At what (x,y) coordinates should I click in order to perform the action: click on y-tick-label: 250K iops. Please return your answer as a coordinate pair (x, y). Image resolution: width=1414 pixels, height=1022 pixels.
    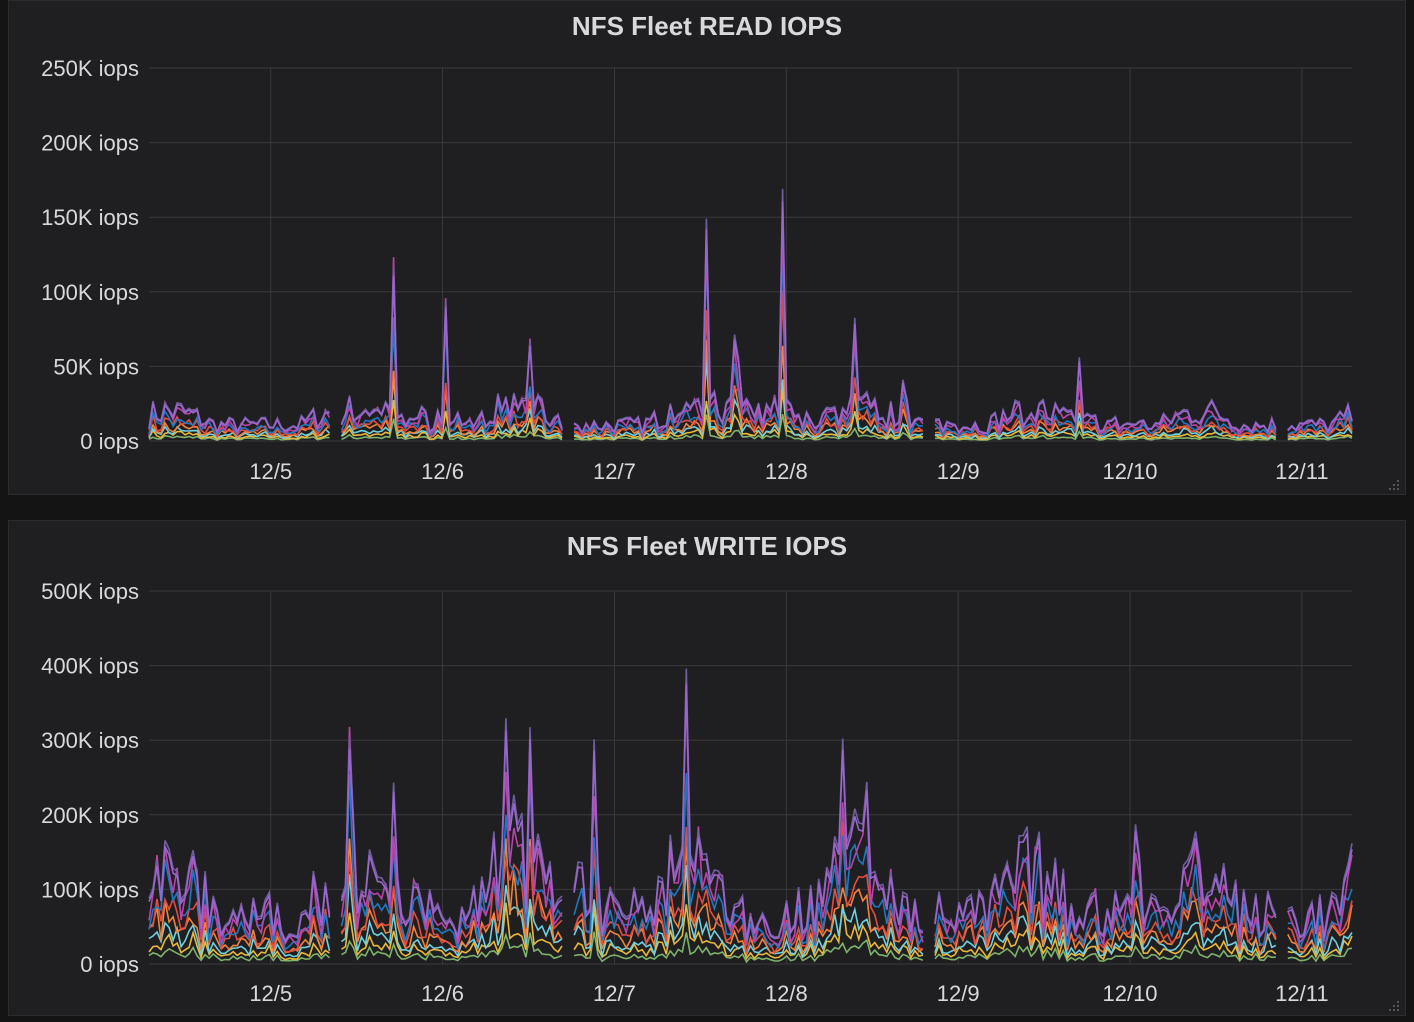
    Looking at the image, I should click on (90, 68).